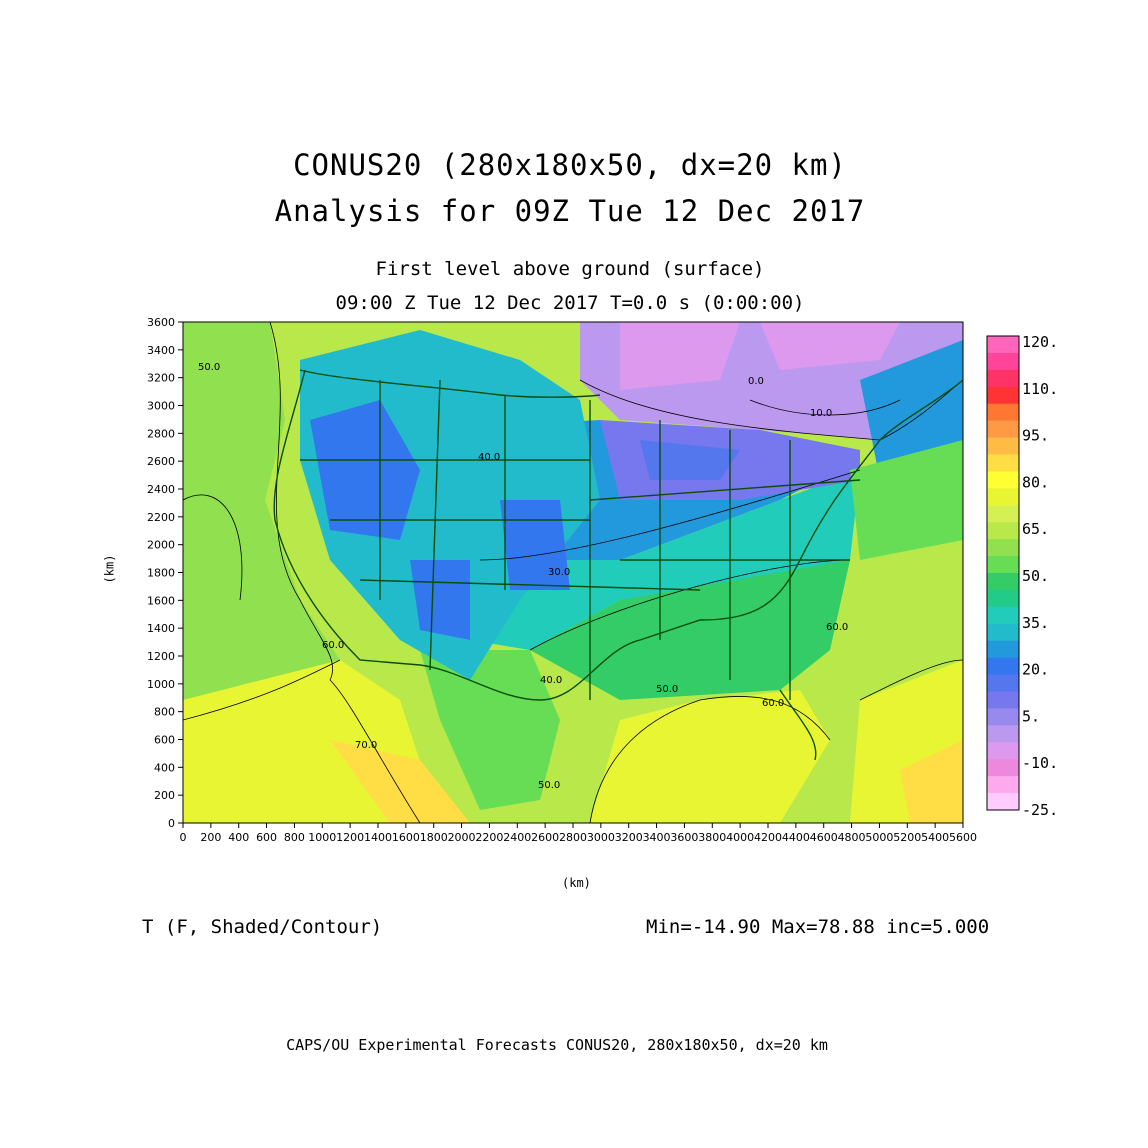  What do you see at coordinates (294, 837) in the screenshot?
I see `x-tick-label: 800` at bounding box center [294, 837].